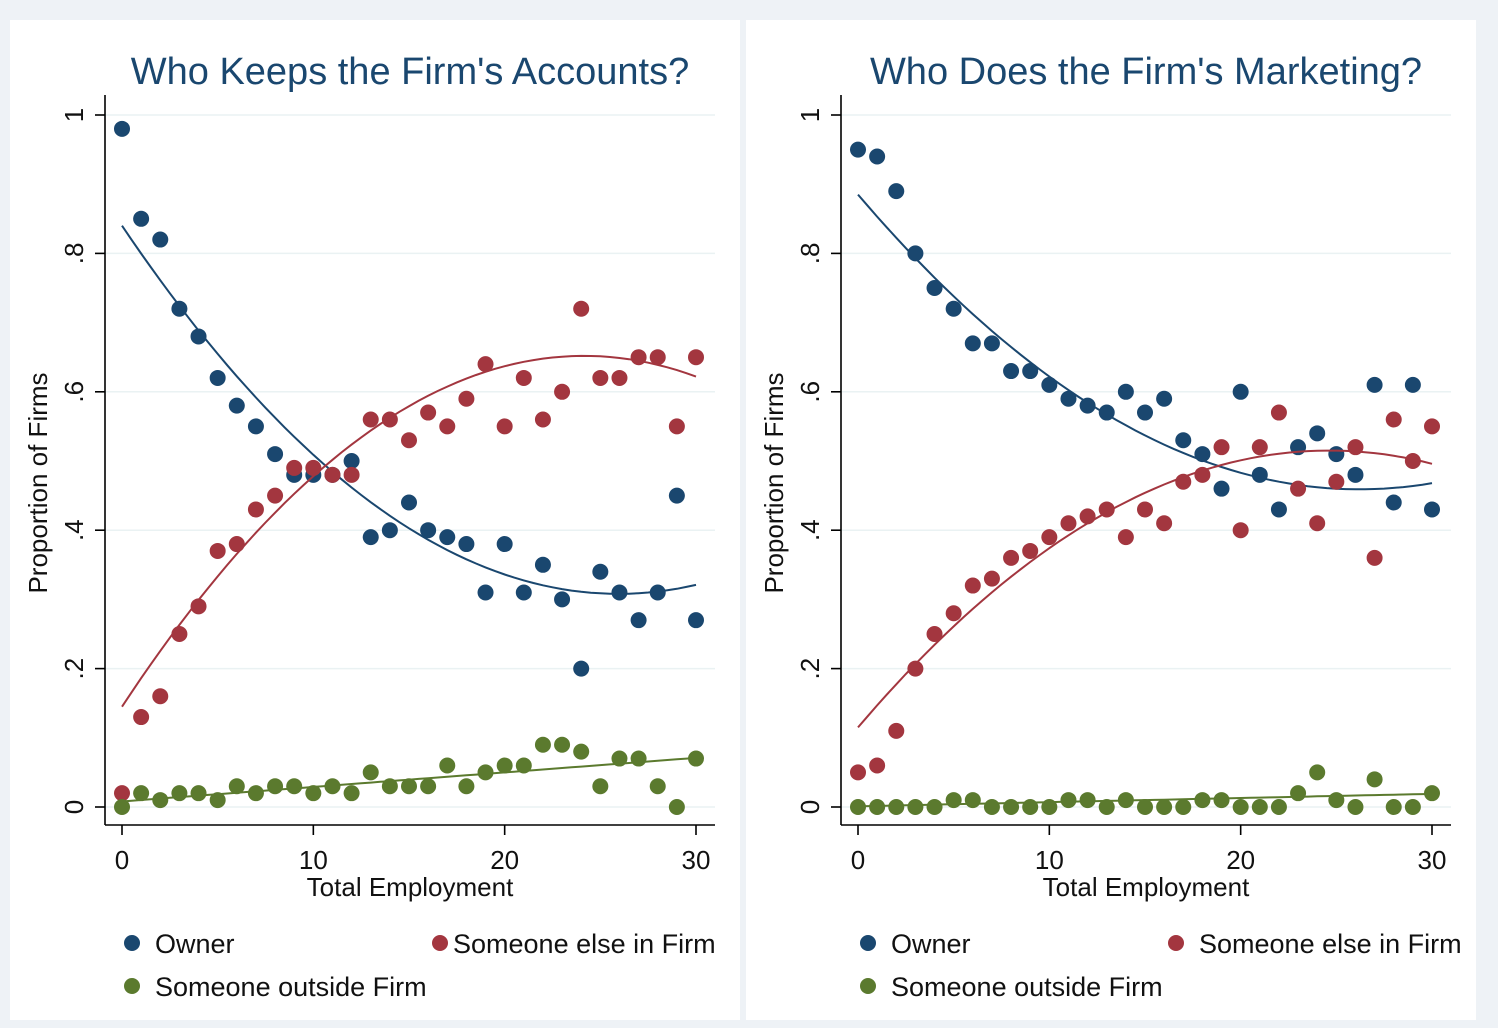 This screenshot has width=1498, height=1028. What do you see at coordinates (810, 115) in the screenshot?
I see `y-tick-label: 1` at bounding box center [810, 115].